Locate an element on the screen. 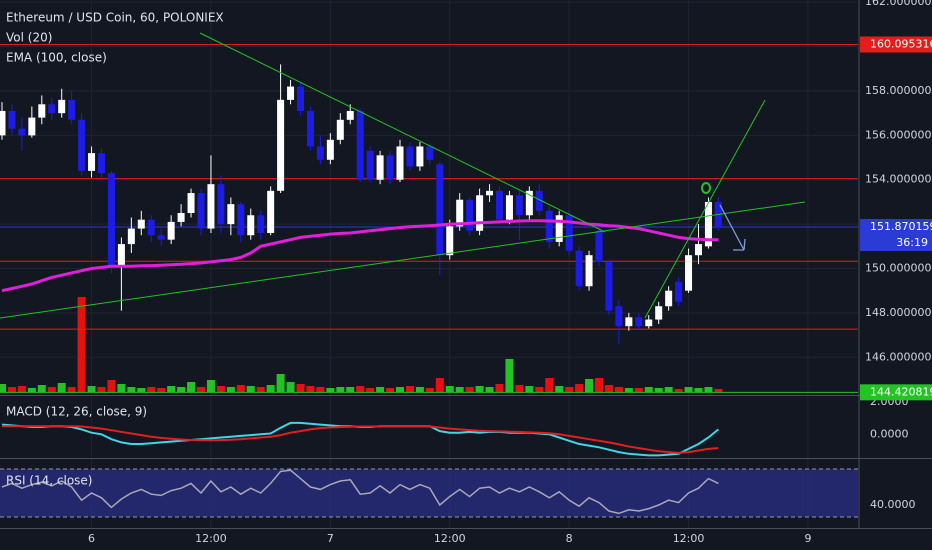 This screenshot has height=550, width=932. arrow is located at coordinates (732, 227).